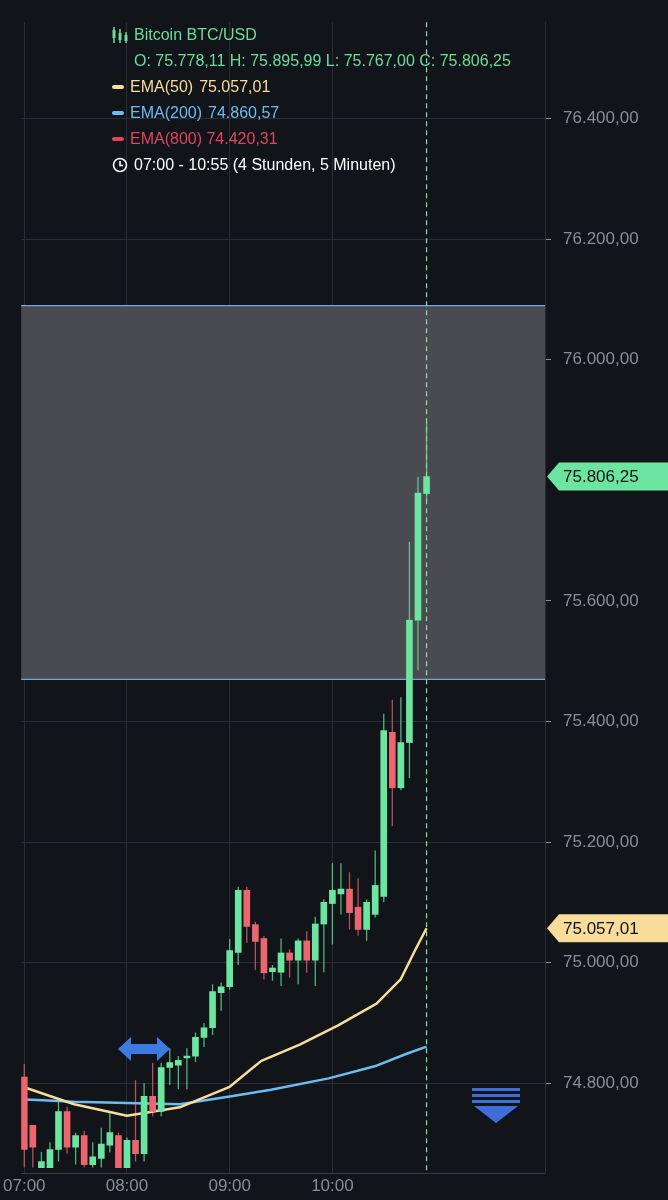  What do you see at coordinates (162, 87) in the screenshot?
I see `legend-label: EMA(50)` at bounding box center [162, 87].